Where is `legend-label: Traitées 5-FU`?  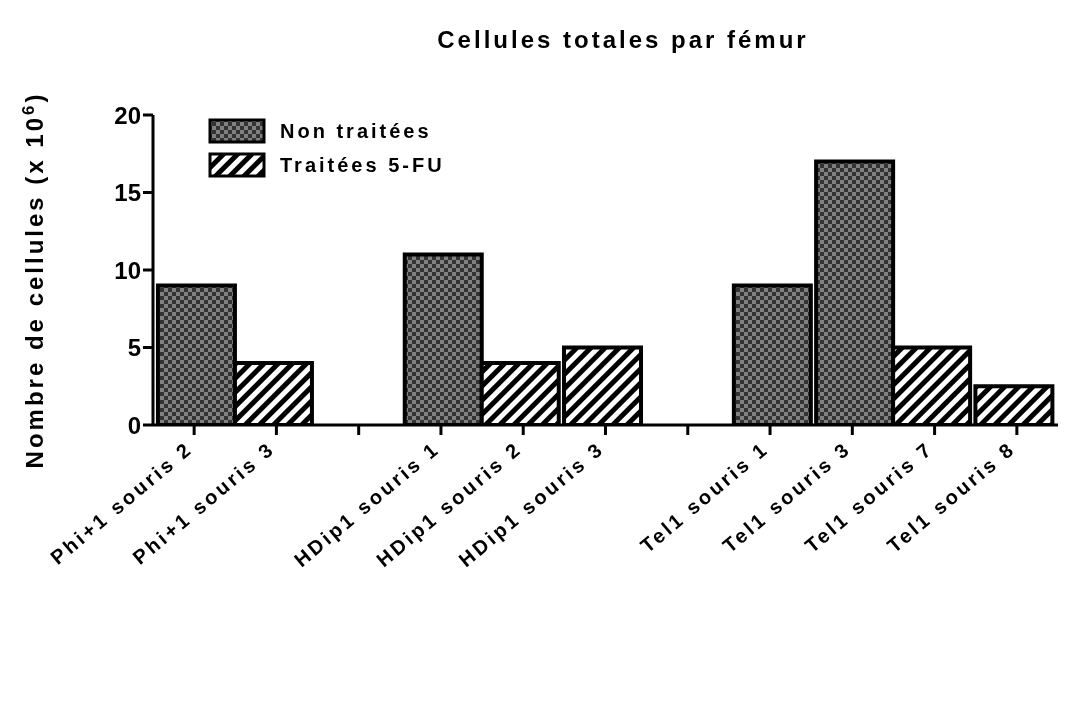
legend-label: Traitées 5-FU is located at coordinates (362, 165).